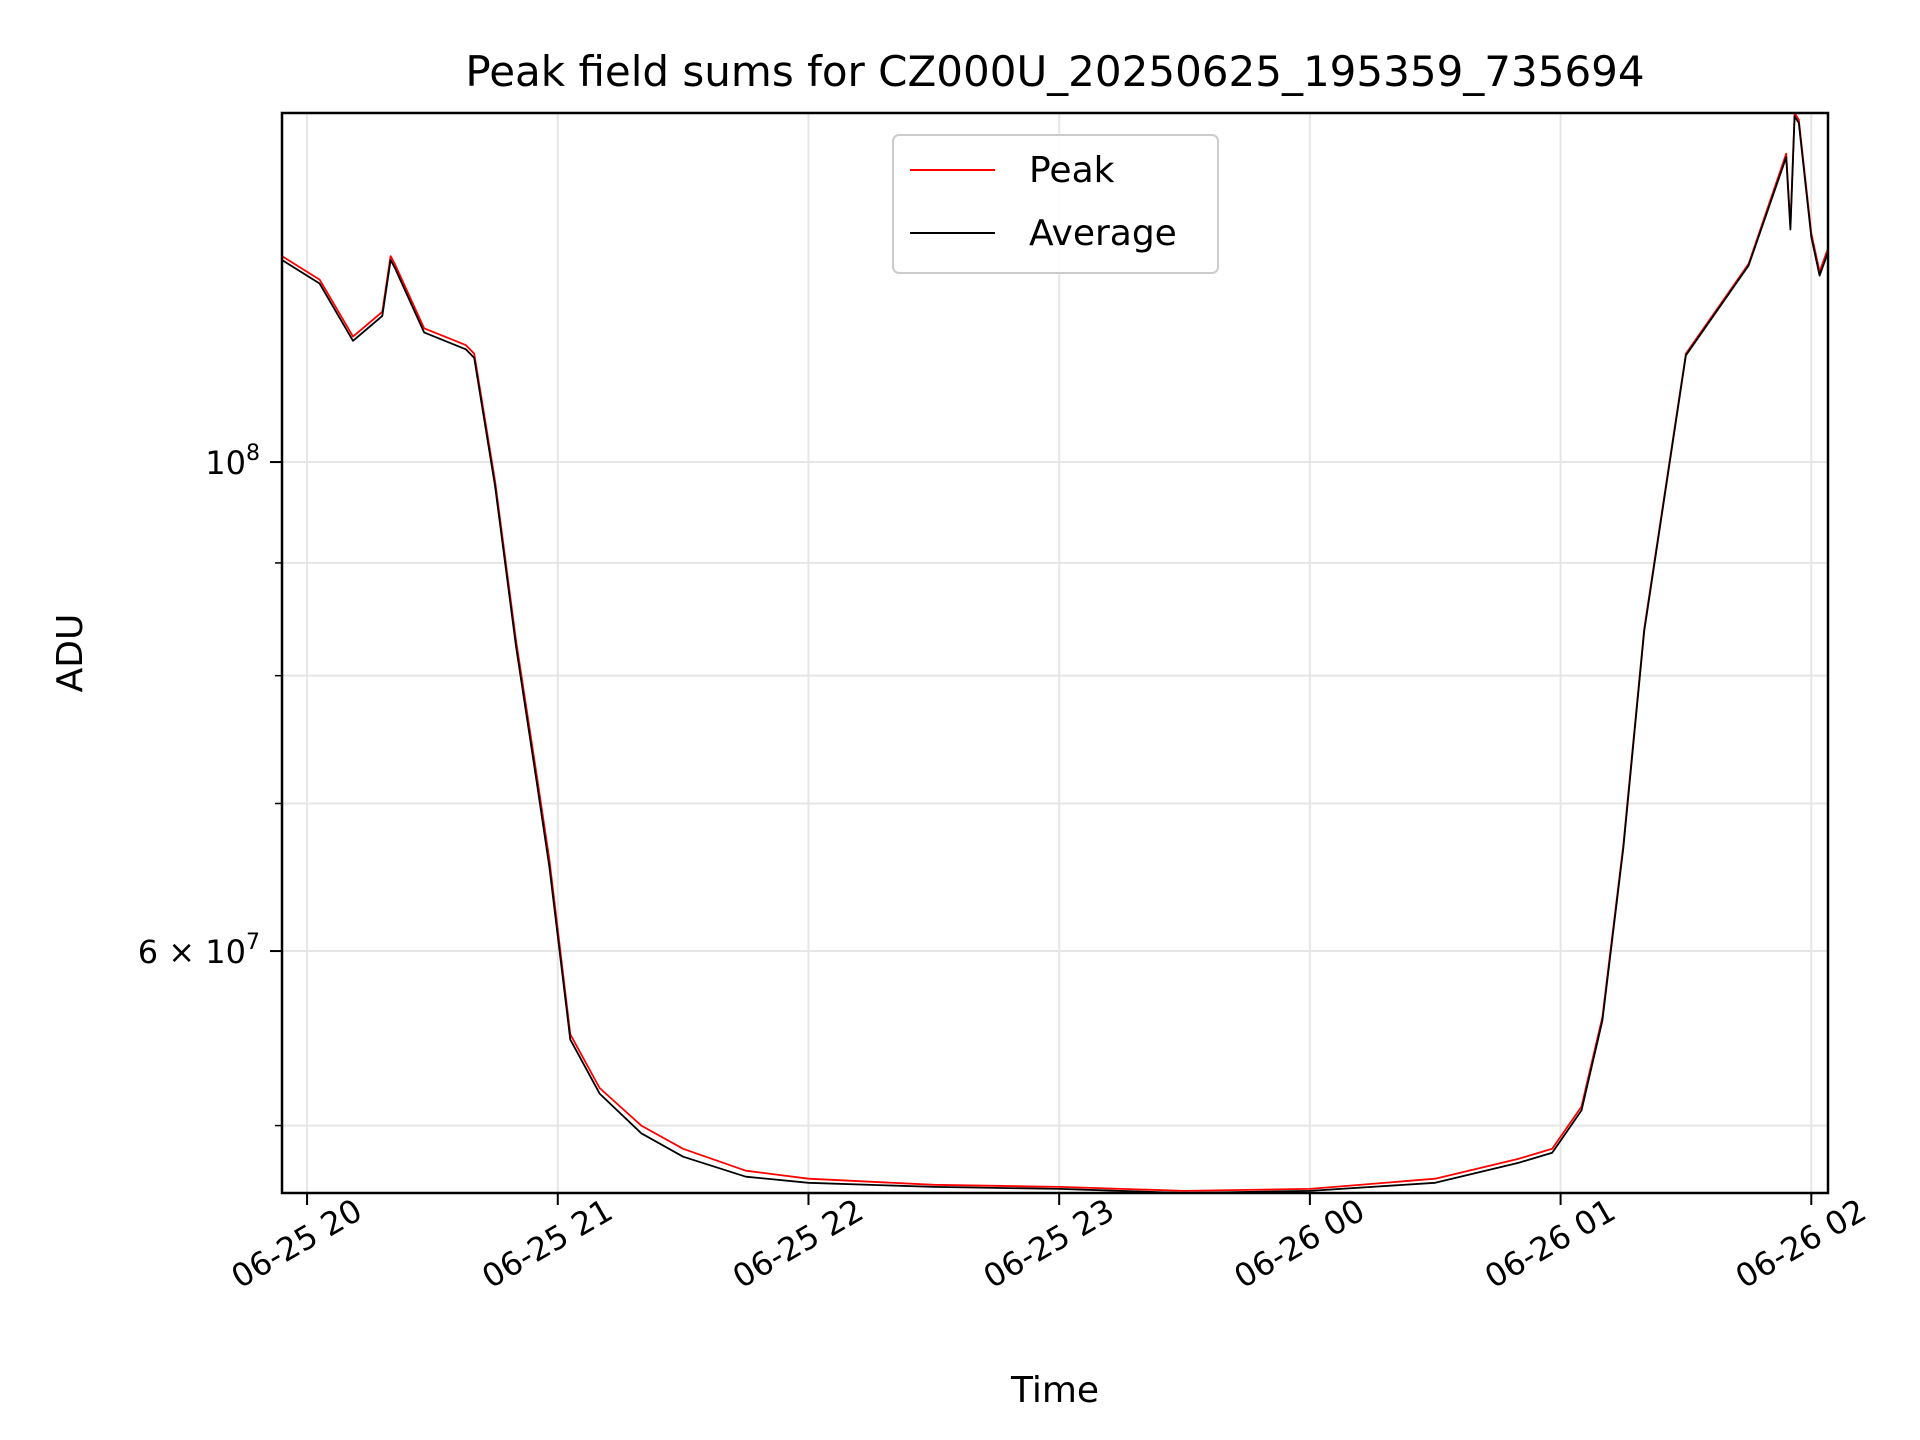 The height and width of the screenshot is (1440, 1920). What do you see at coordinates (1055, 204) in the screenshot?
I see `legend: Peak Average` at bounding box center [1055, 204].